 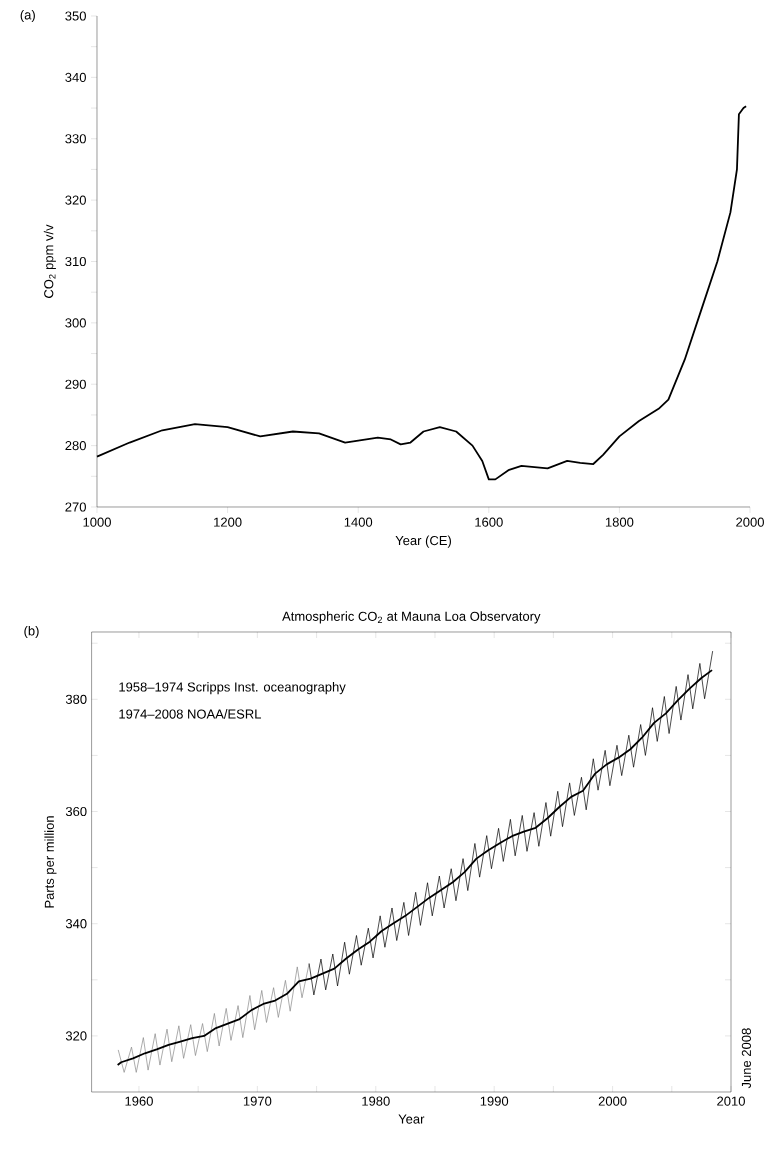 What do you see at coordinates (731, 1101) in the screenshot?
I see `x-tick-label: 2010` at bounding box center [731, 1101].